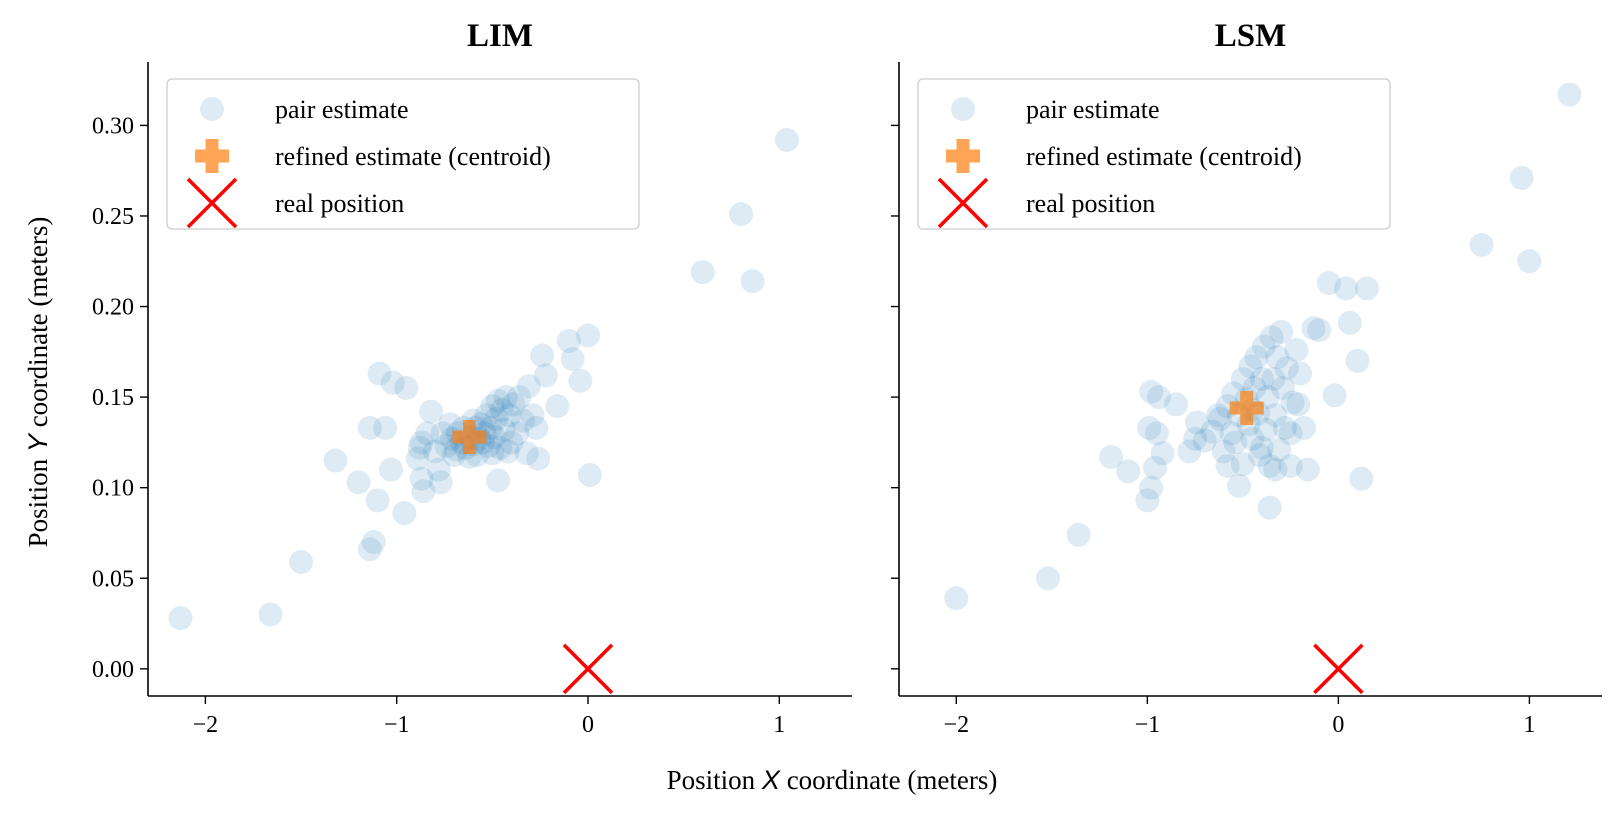 This screenshot has height=819, width=1620. I want to click on x-axis-label-variable: X, so click(771, 780).